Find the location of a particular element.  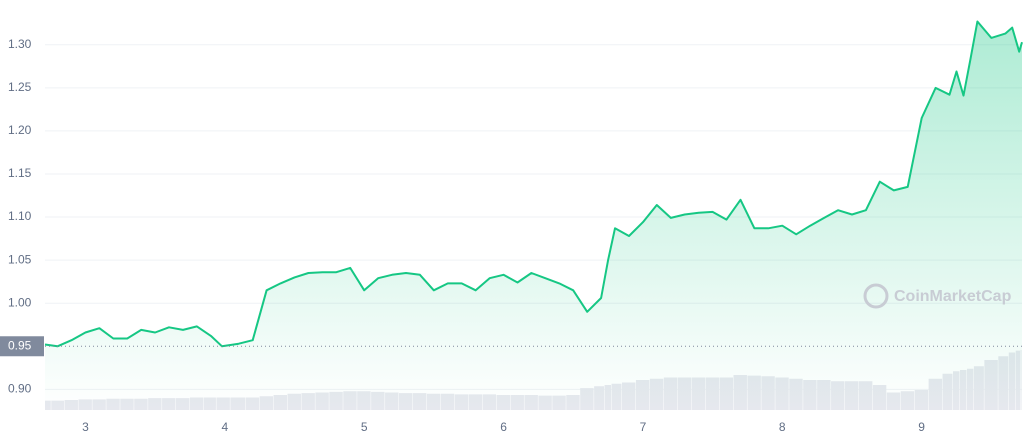

x-tick-label: 8 is located at coordinates (782, 427).